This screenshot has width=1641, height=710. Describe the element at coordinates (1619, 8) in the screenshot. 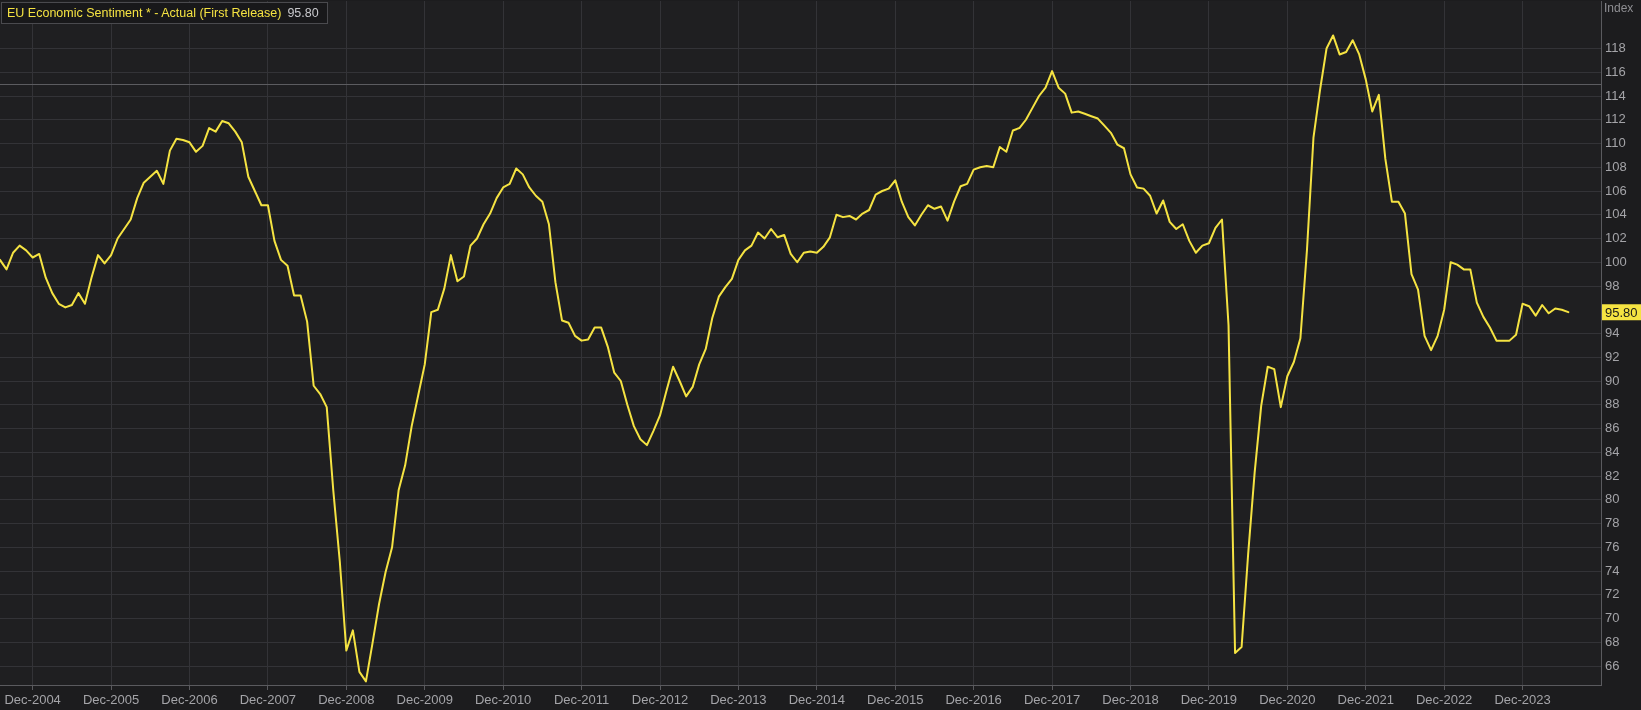

I see `y-axis-title: Index` at that location.